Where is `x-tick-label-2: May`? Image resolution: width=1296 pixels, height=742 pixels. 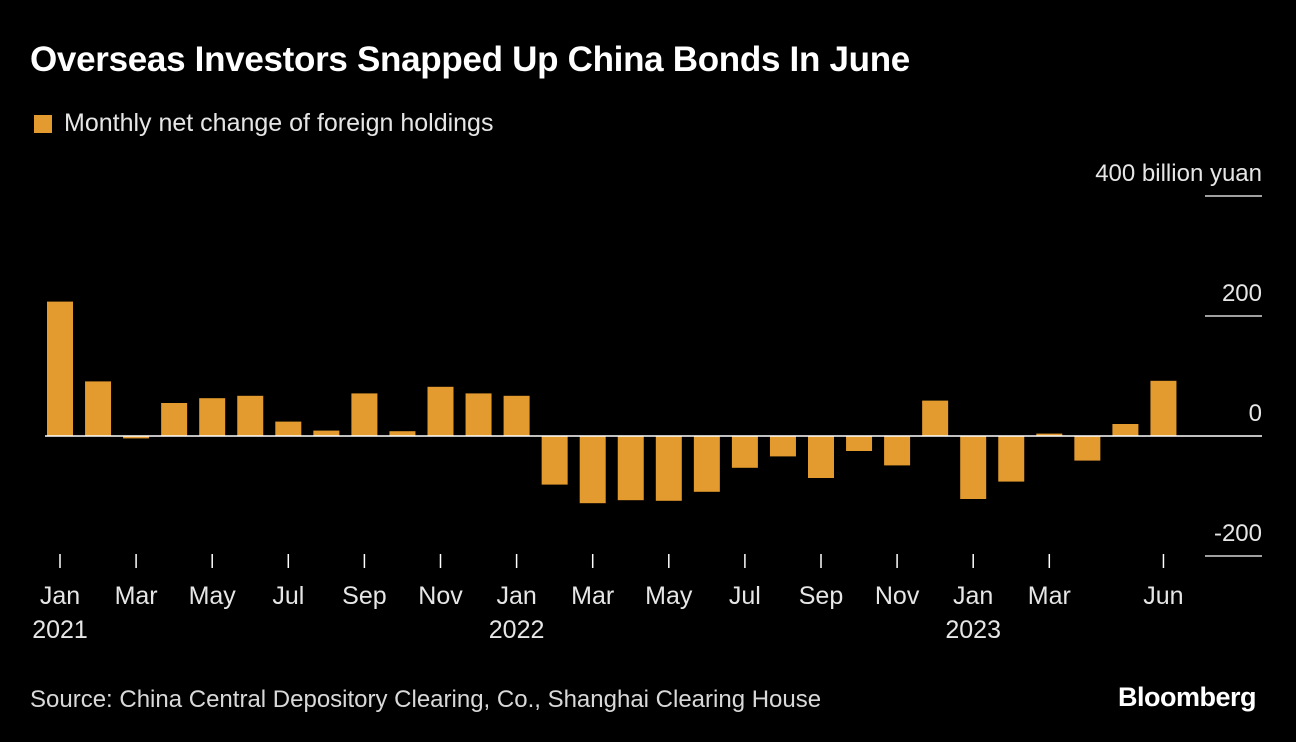
x-tick-label-2: May is located at coordinates (213, 596).